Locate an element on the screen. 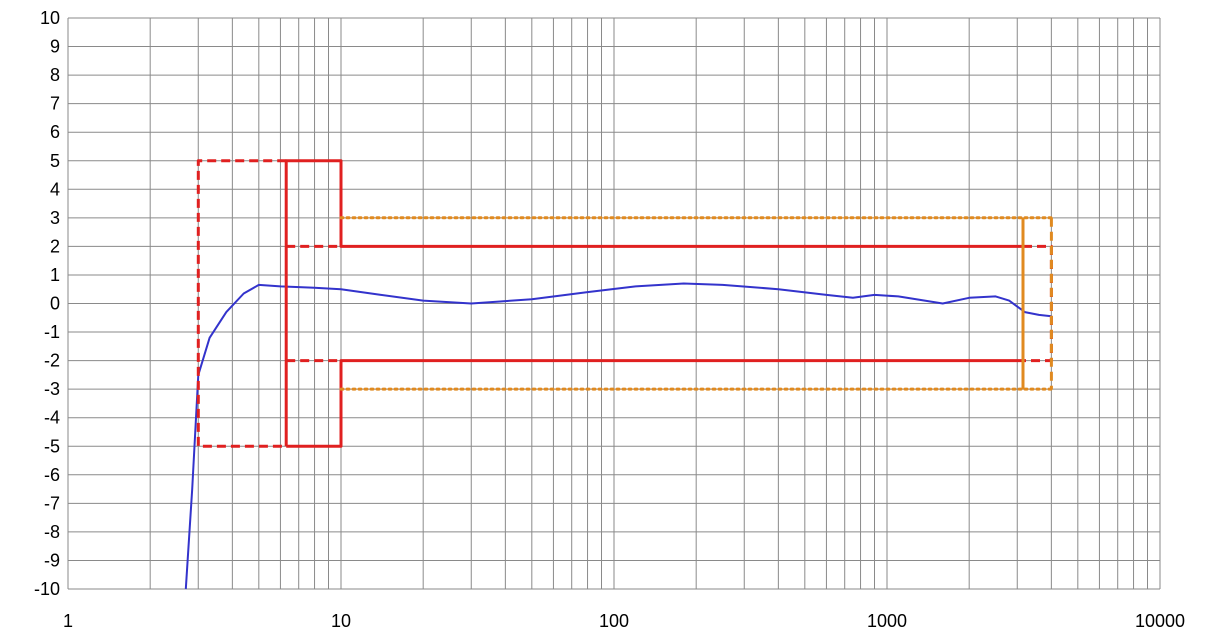 The width and height of the screenshot is (1205, 634). y-tick-label: -5 is located at coordinates (52, 446).